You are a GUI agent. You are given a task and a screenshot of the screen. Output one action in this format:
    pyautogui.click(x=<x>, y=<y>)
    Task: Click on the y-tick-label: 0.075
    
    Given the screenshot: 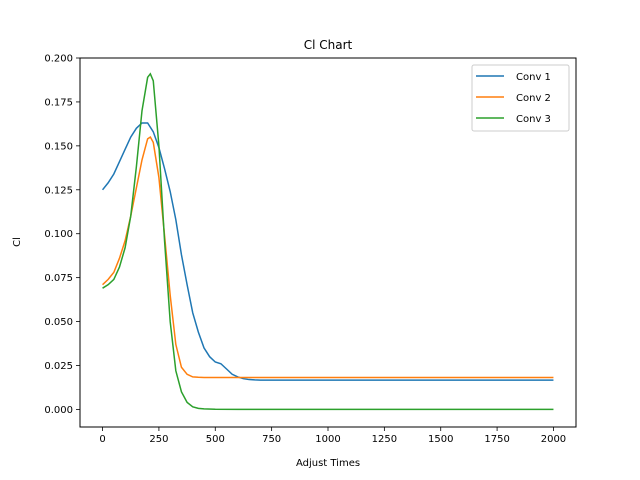 What is the action you would take?
    pyautogui.click(x=58, y=278)
    